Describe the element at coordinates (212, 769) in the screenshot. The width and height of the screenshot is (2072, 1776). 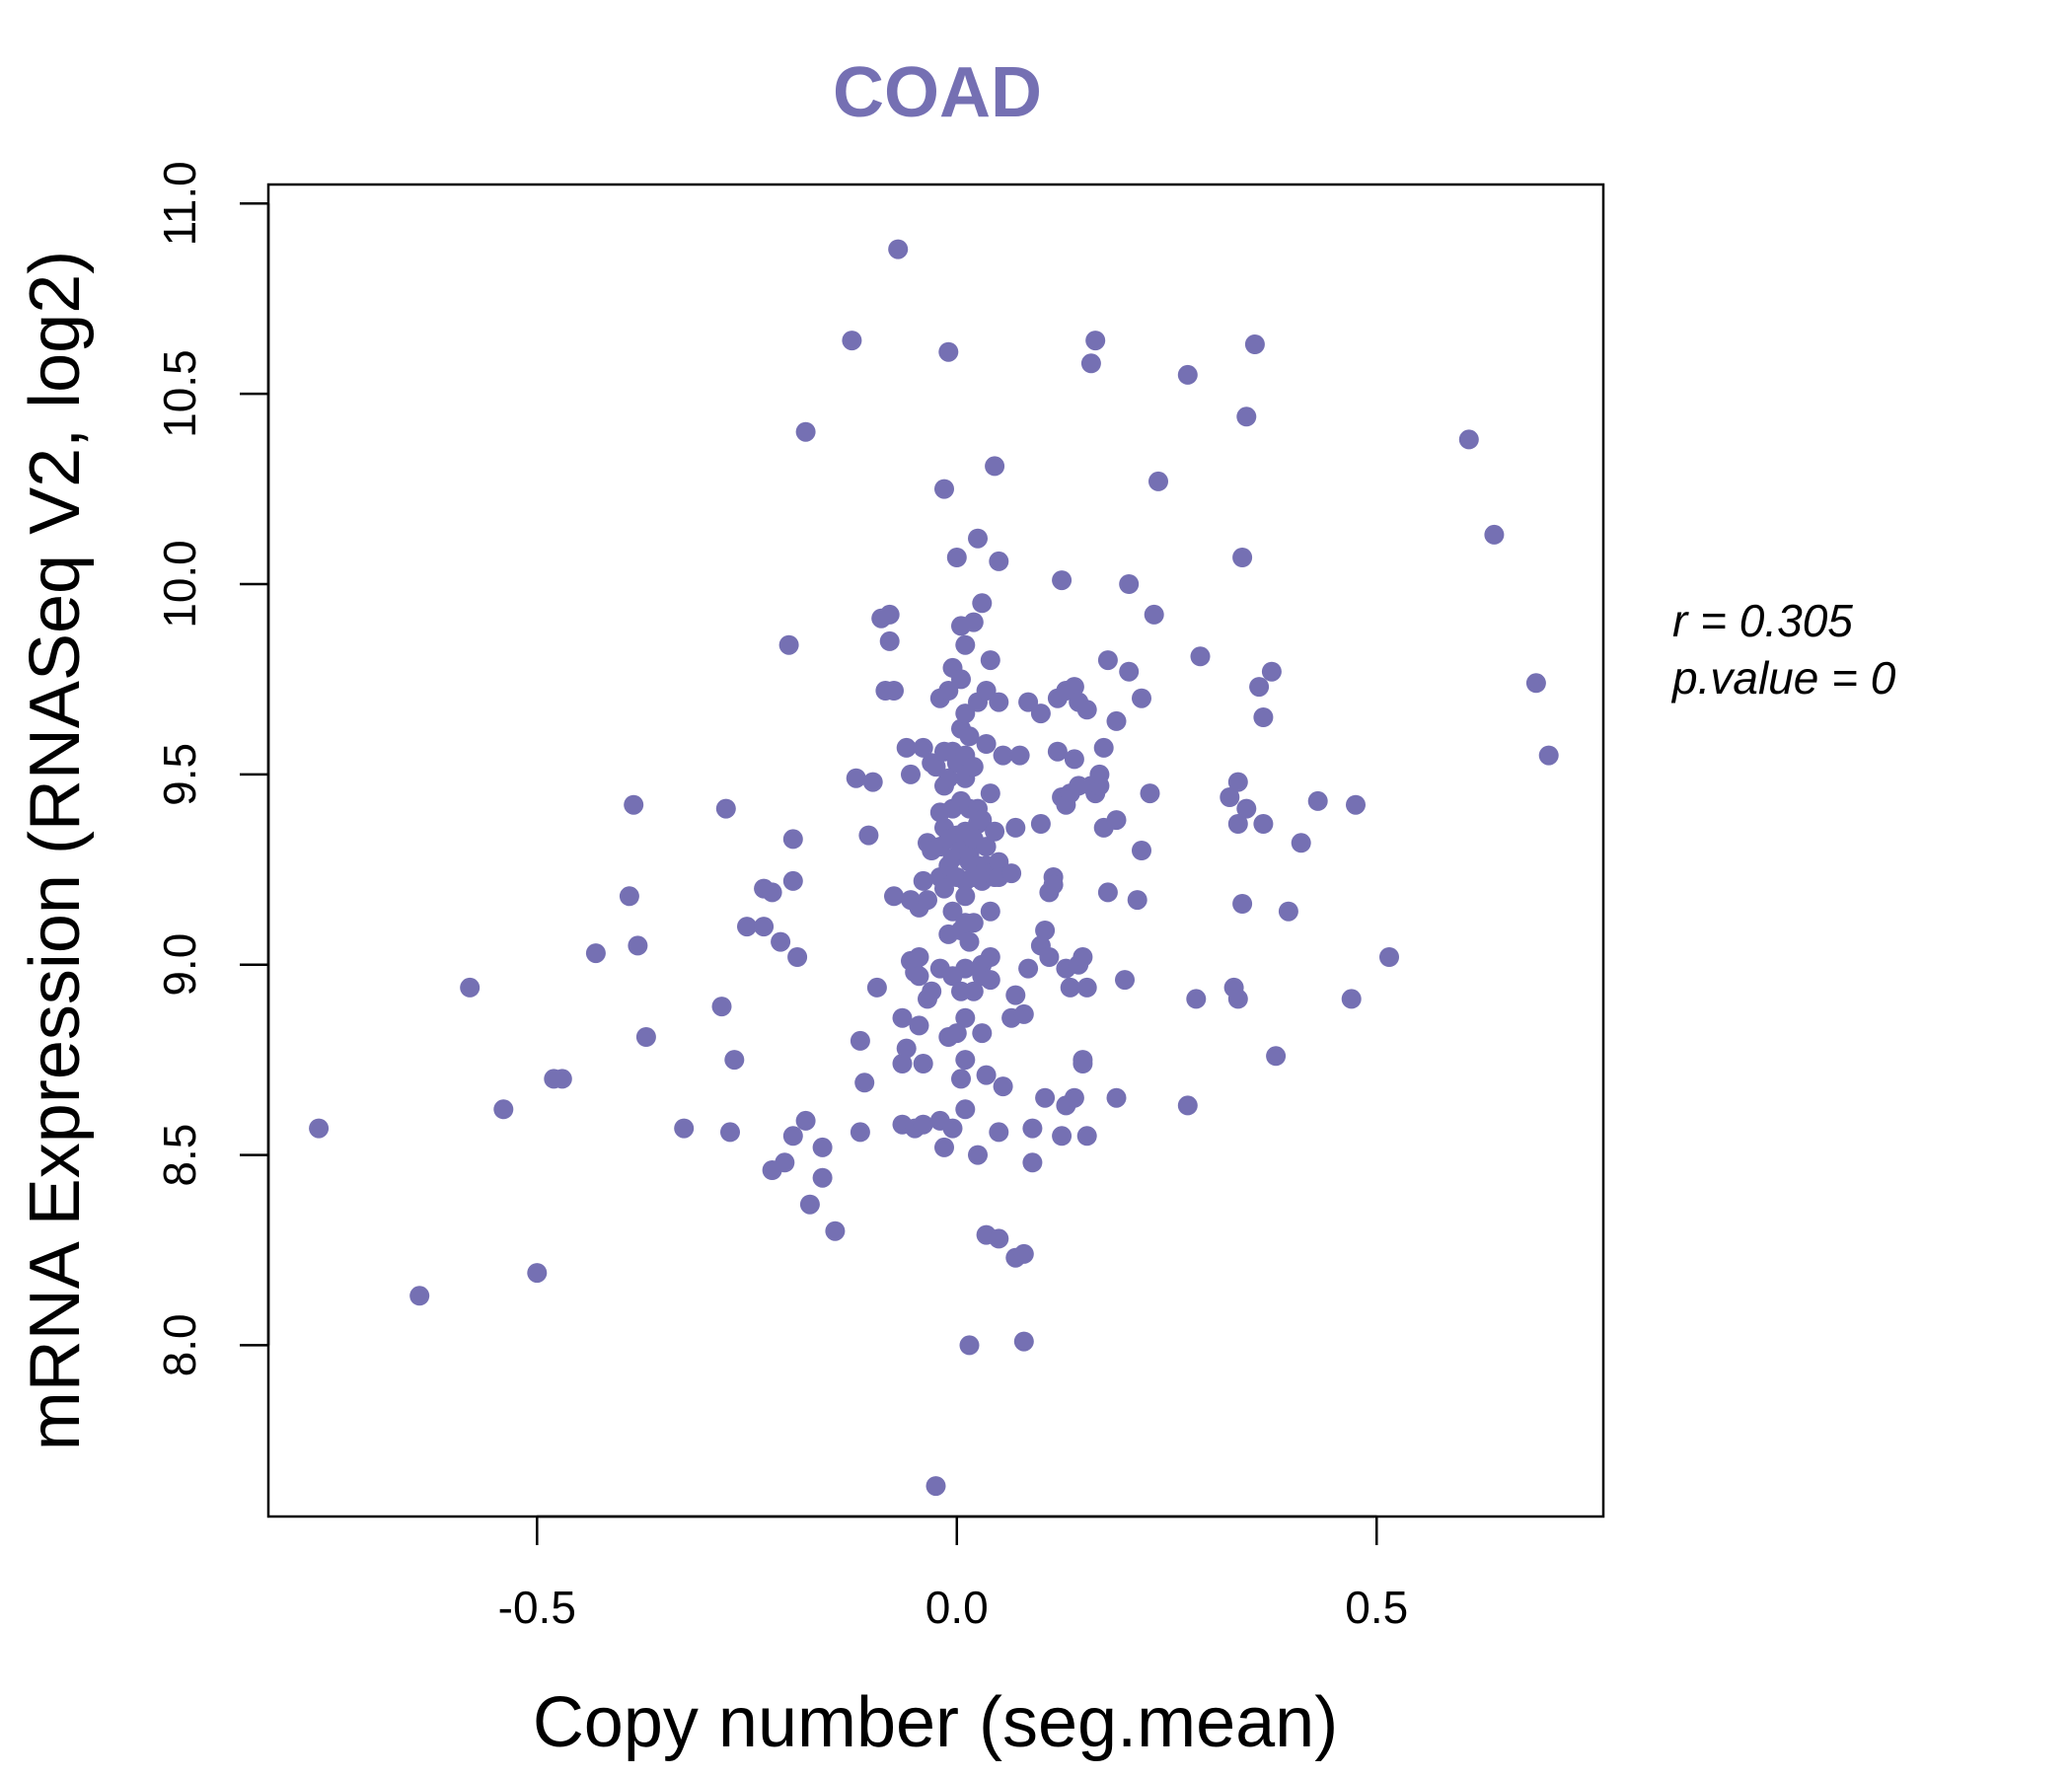
I see `y-axis: 8.0 8.5 9.0 9.5 10.0 10.5 11.0` at that location.